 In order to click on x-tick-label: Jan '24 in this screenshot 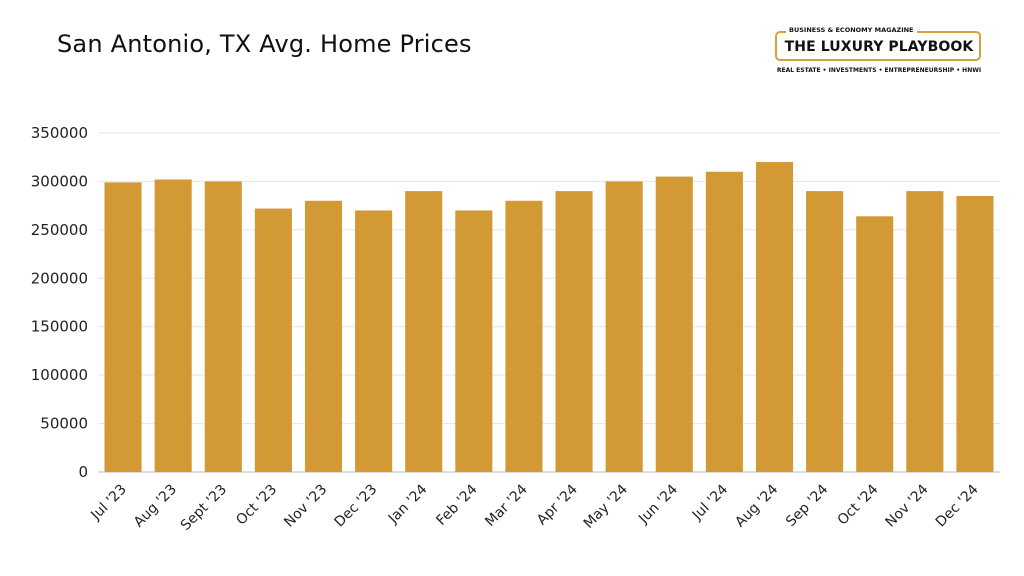, I will do `click(408, 504)`.